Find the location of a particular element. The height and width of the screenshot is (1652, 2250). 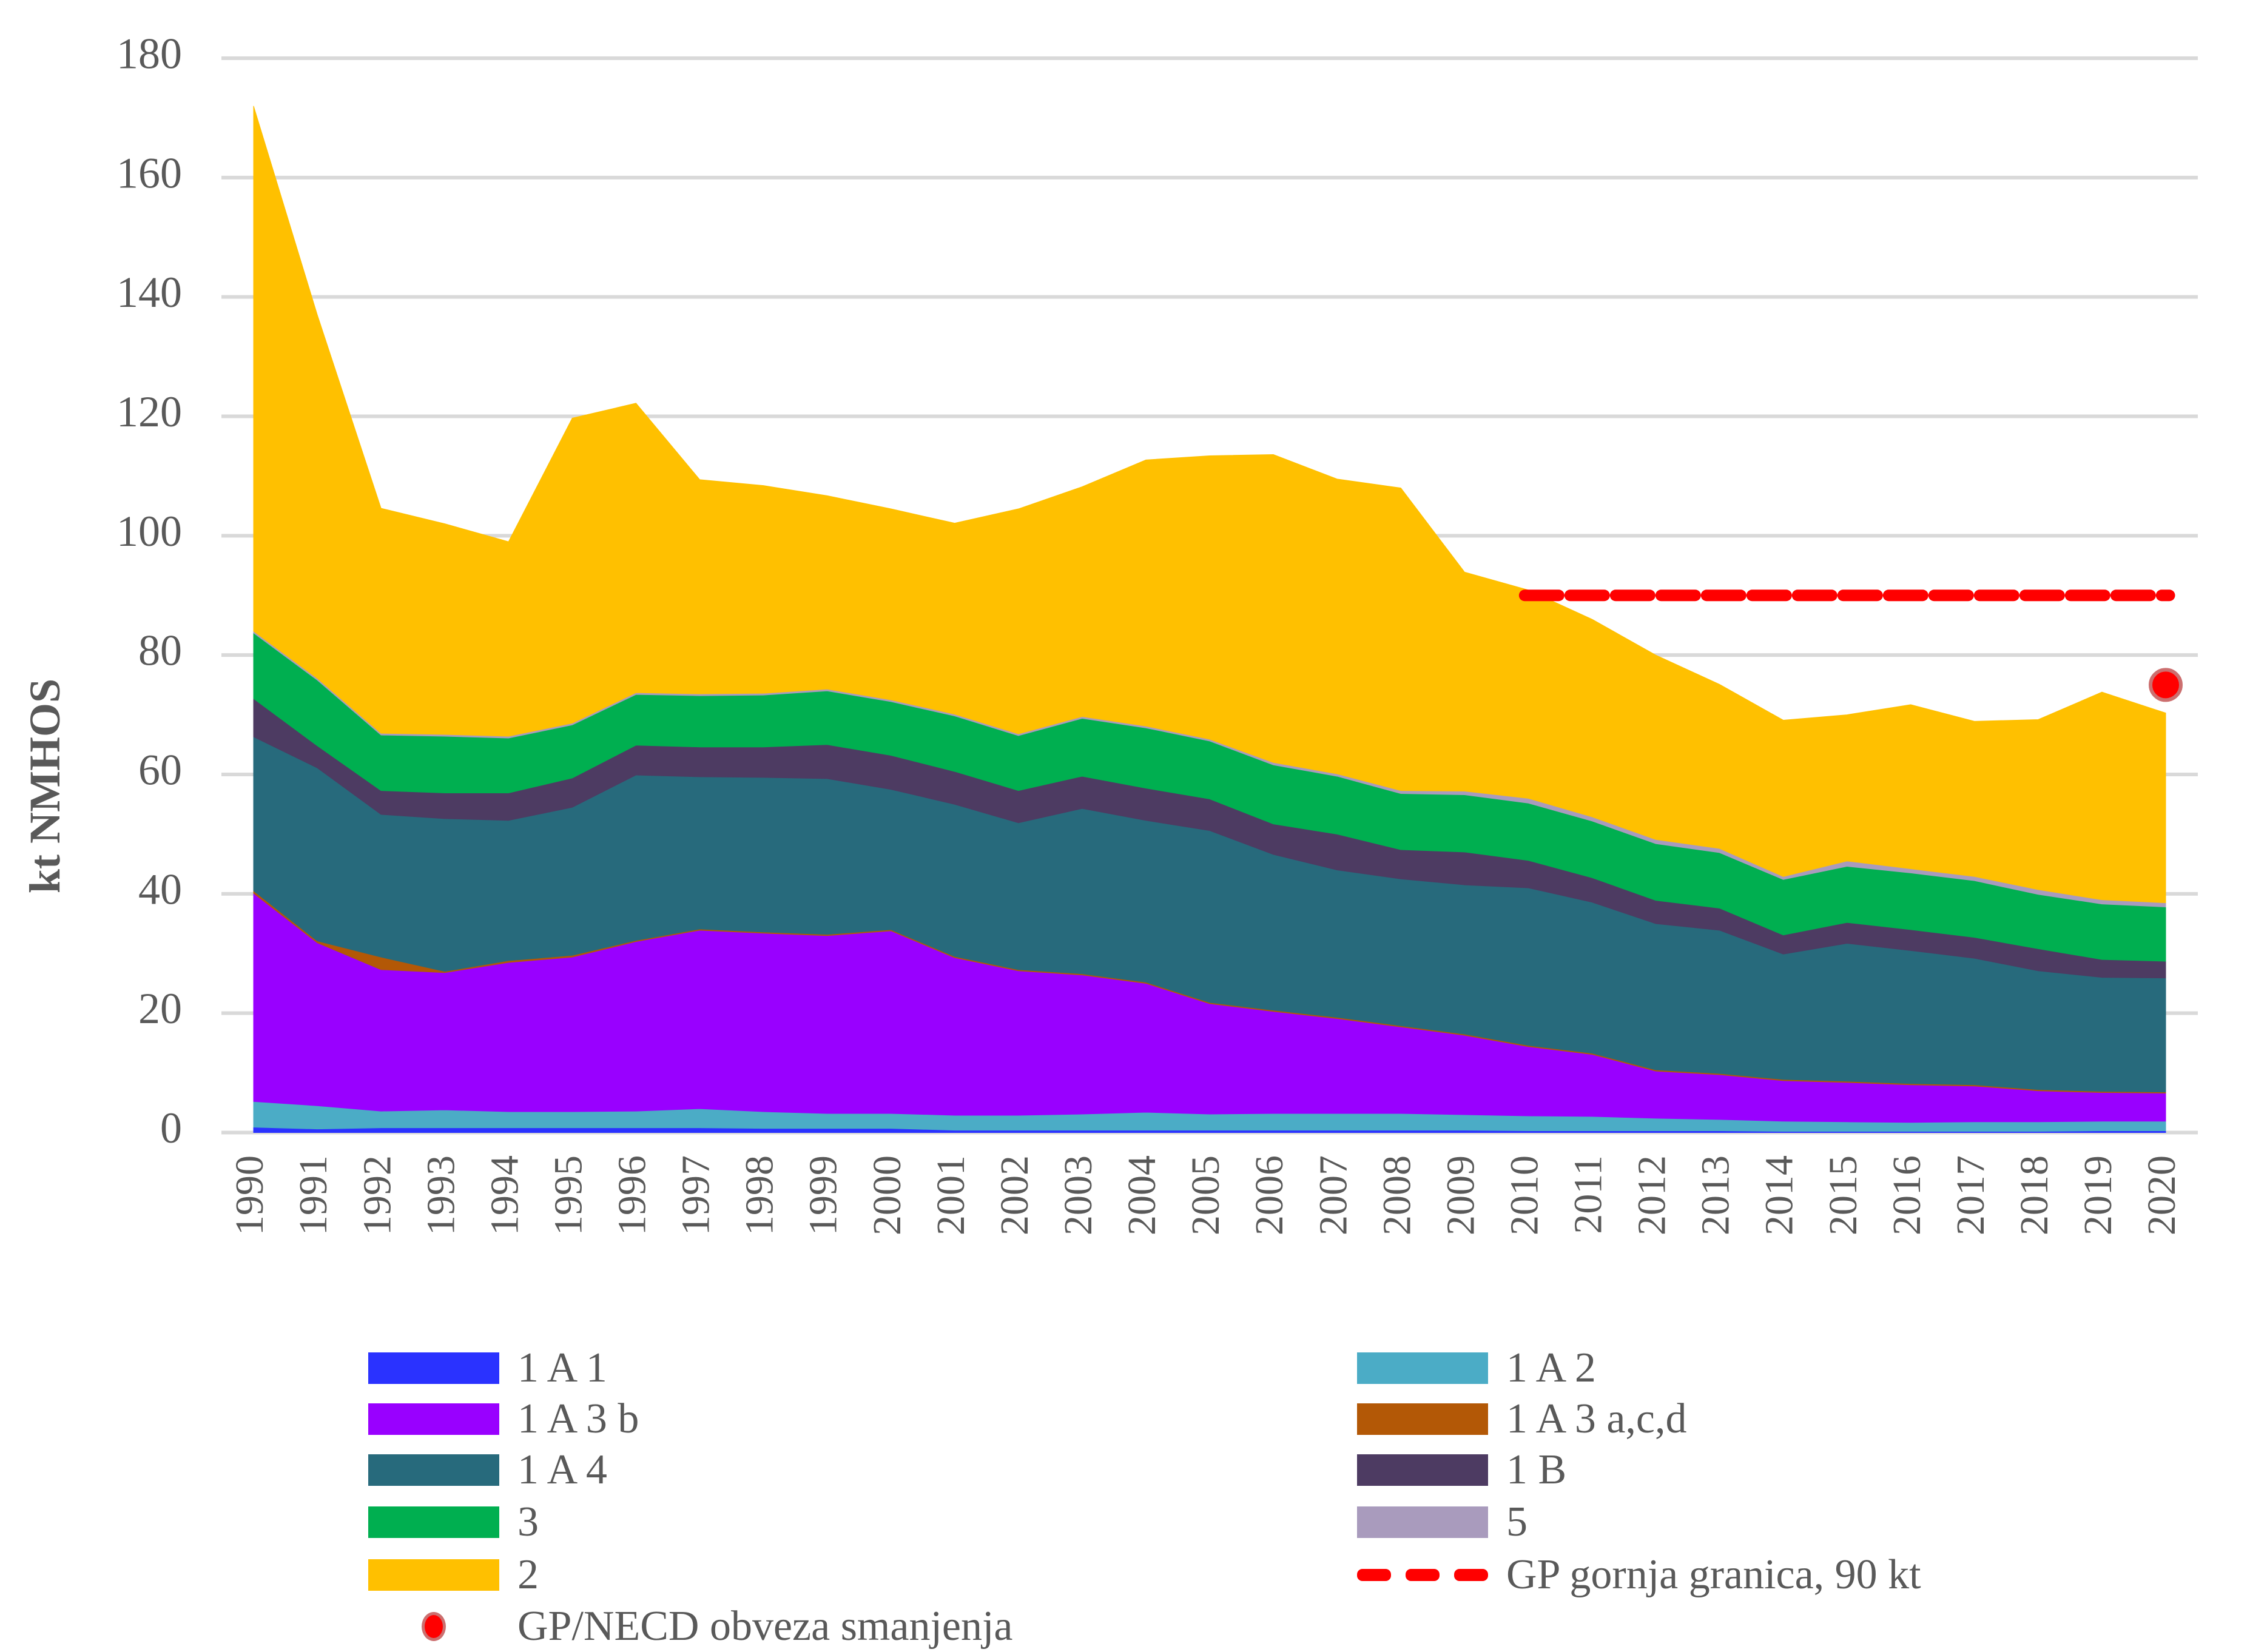

x-tick-label: 1994 is located at coordinates (504, 1195).